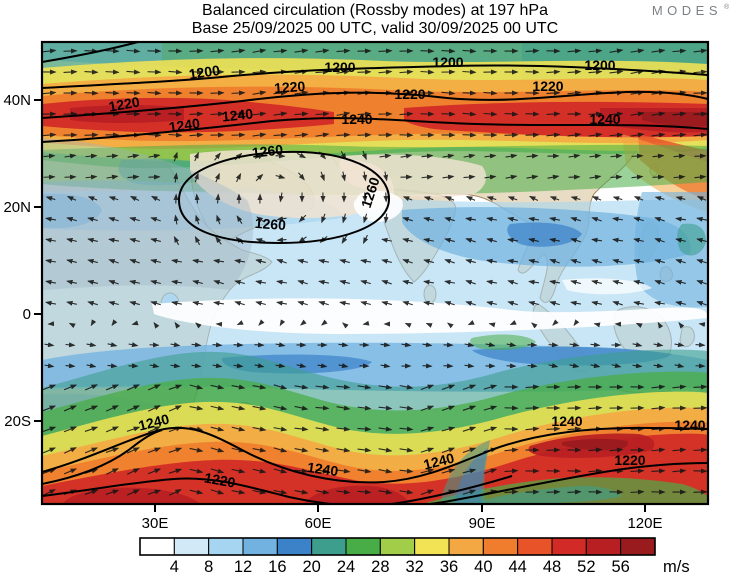  Describe the element at coordinates (607, 286) in the screenshot. I see `speed-shade-region` at that location.